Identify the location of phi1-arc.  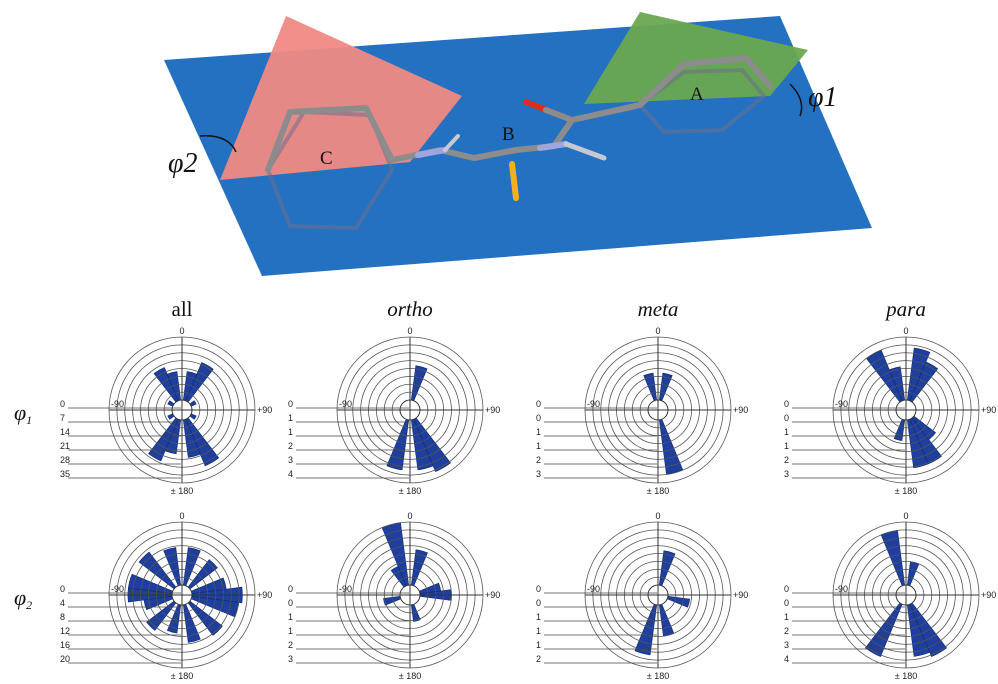
(796, 100).